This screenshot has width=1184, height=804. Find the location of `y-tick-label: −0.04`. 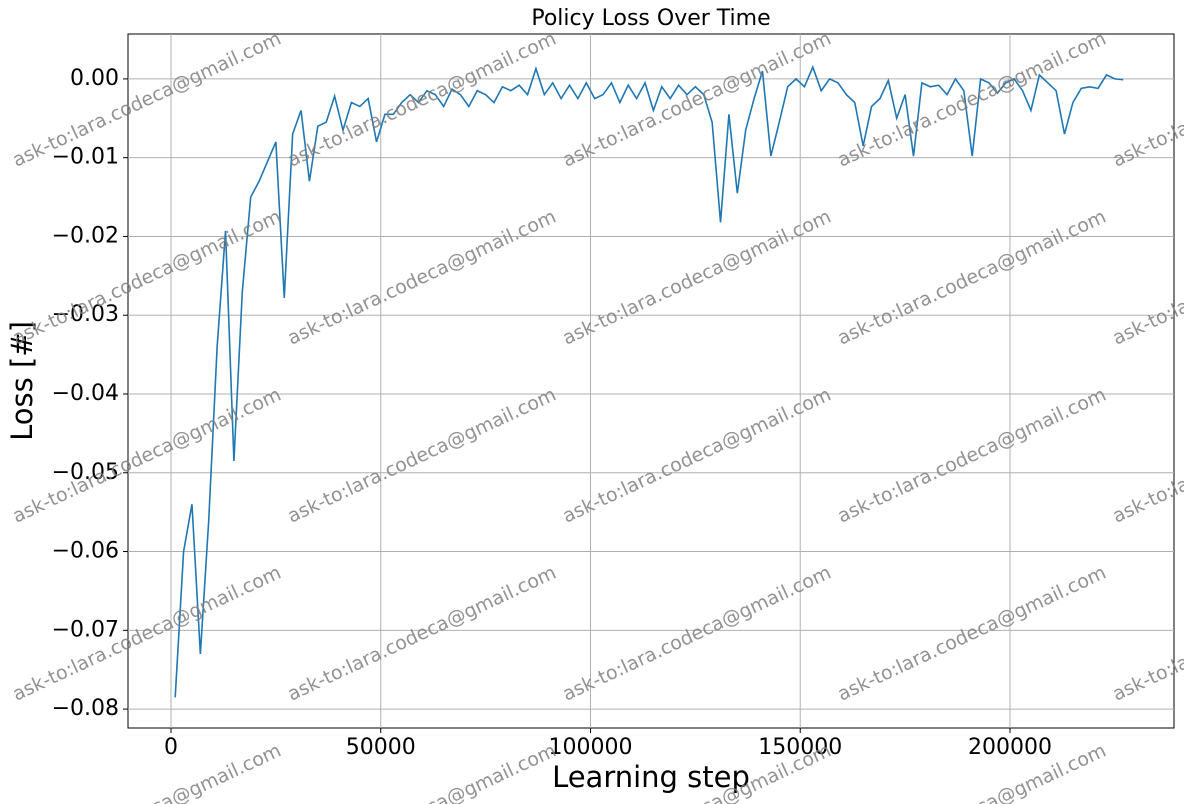

y-tick-label: −0.04 is located at coordinates (85, 393).